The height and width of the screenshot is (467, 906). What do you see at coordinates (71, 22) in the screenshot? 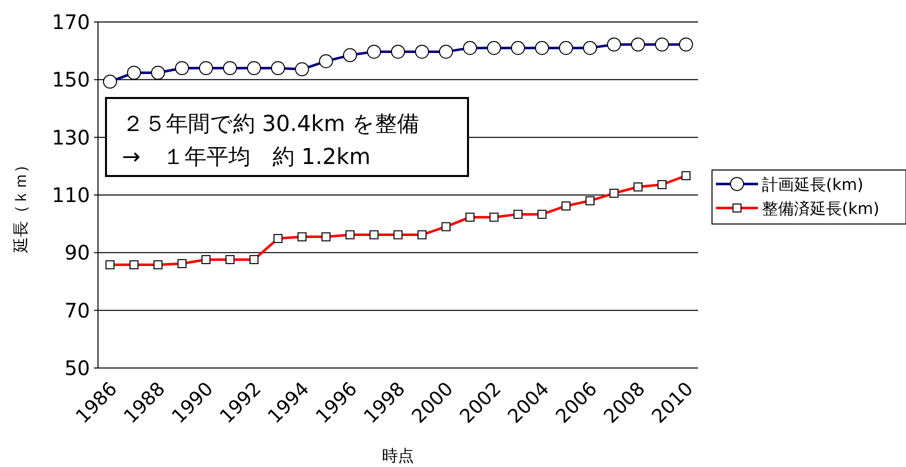
I see `y-tick-label: 170` at bounding box center [71, 22].